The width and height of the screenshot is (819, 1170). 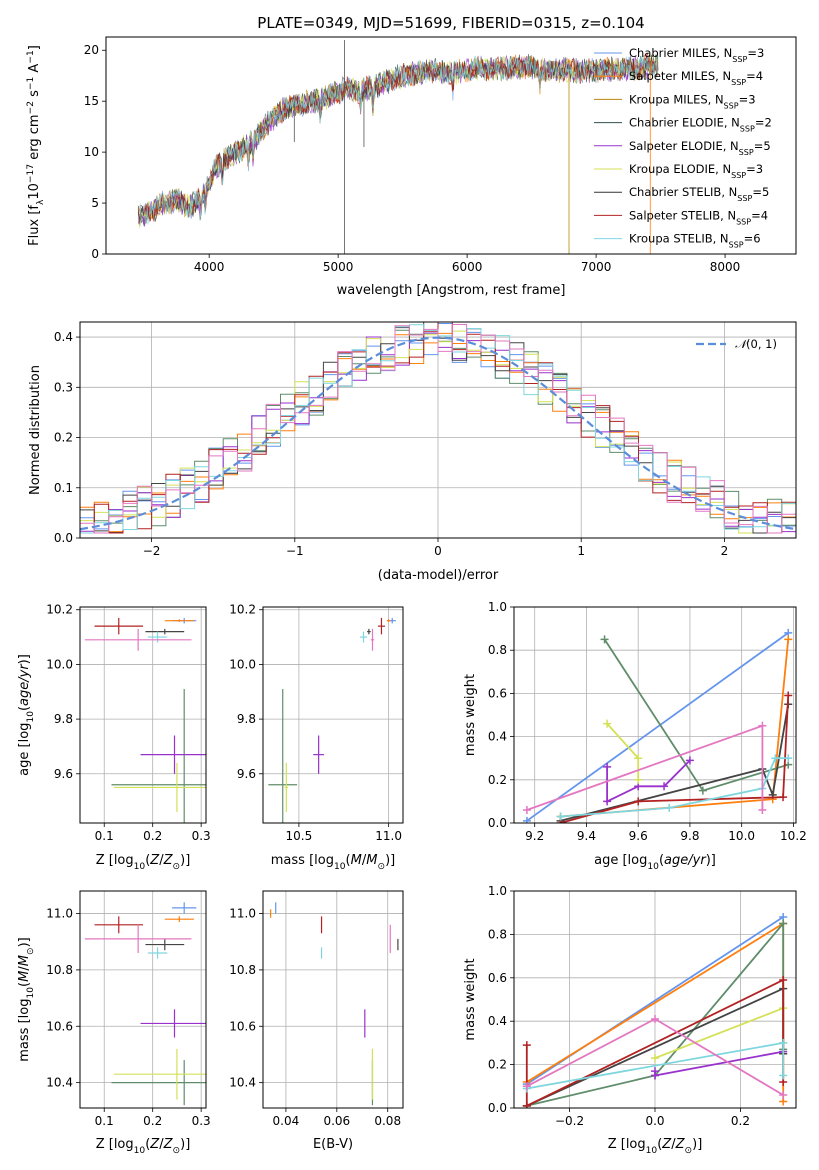 What do you see at coordinates (246, 719) in the screenshot?
I see `y-tick-label: 9.8` at bounding box center [246, 719].